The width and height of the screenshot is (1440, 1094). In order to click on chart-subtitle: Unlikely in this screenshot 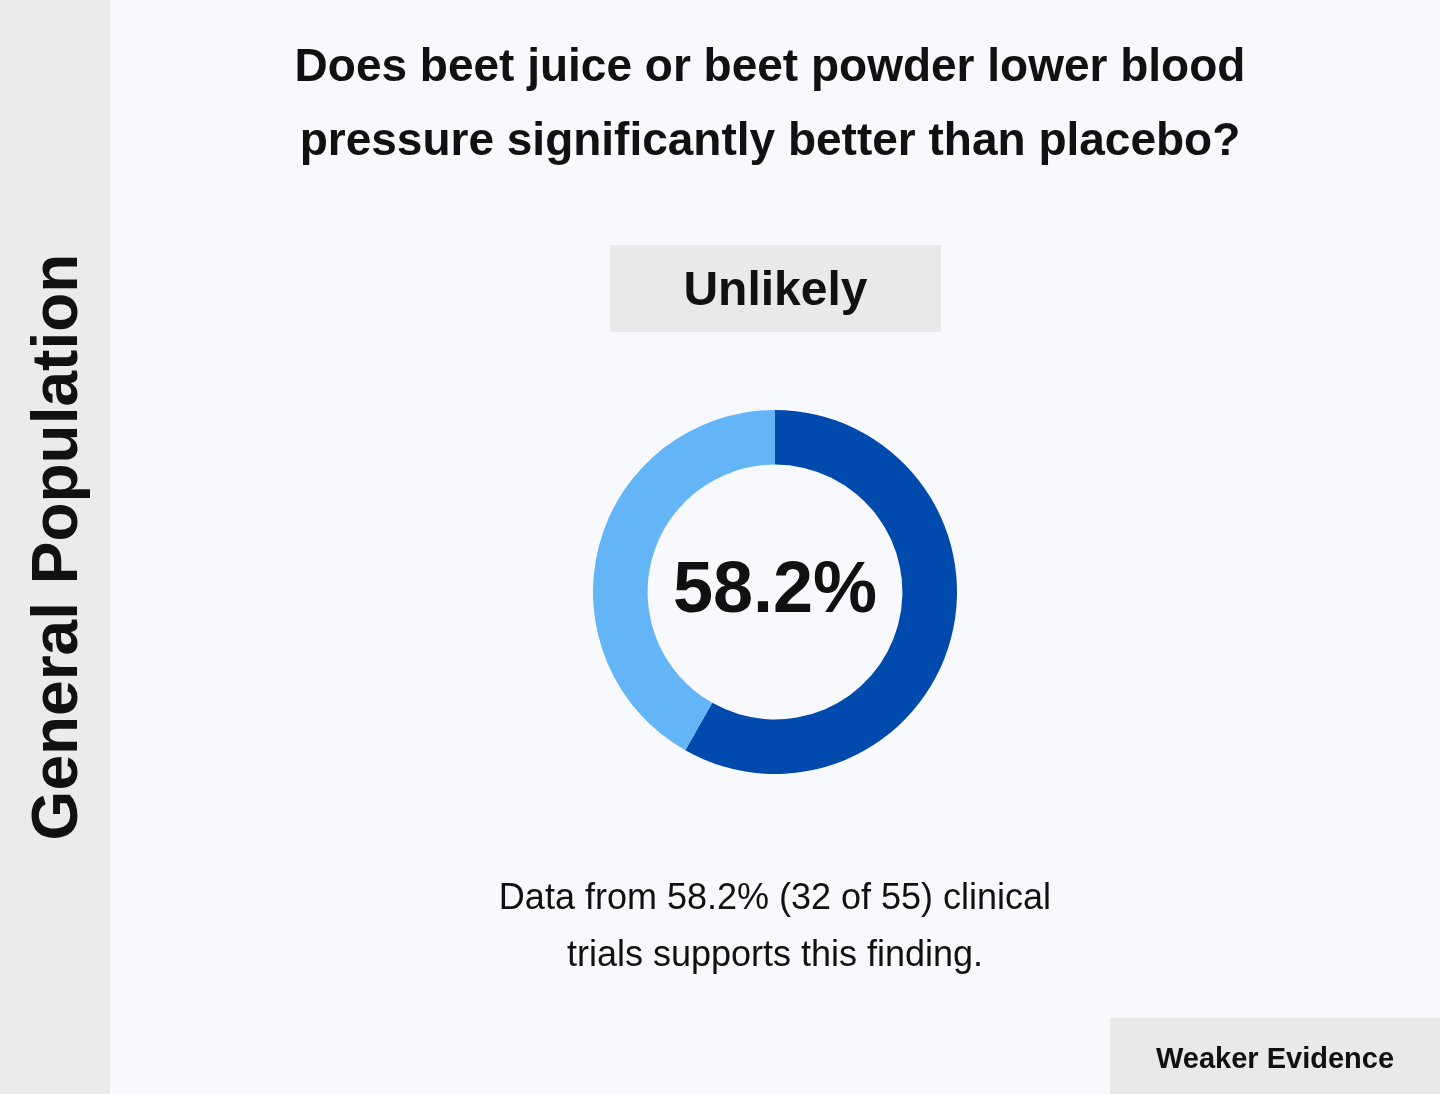, I will do `click(775, 288)`.